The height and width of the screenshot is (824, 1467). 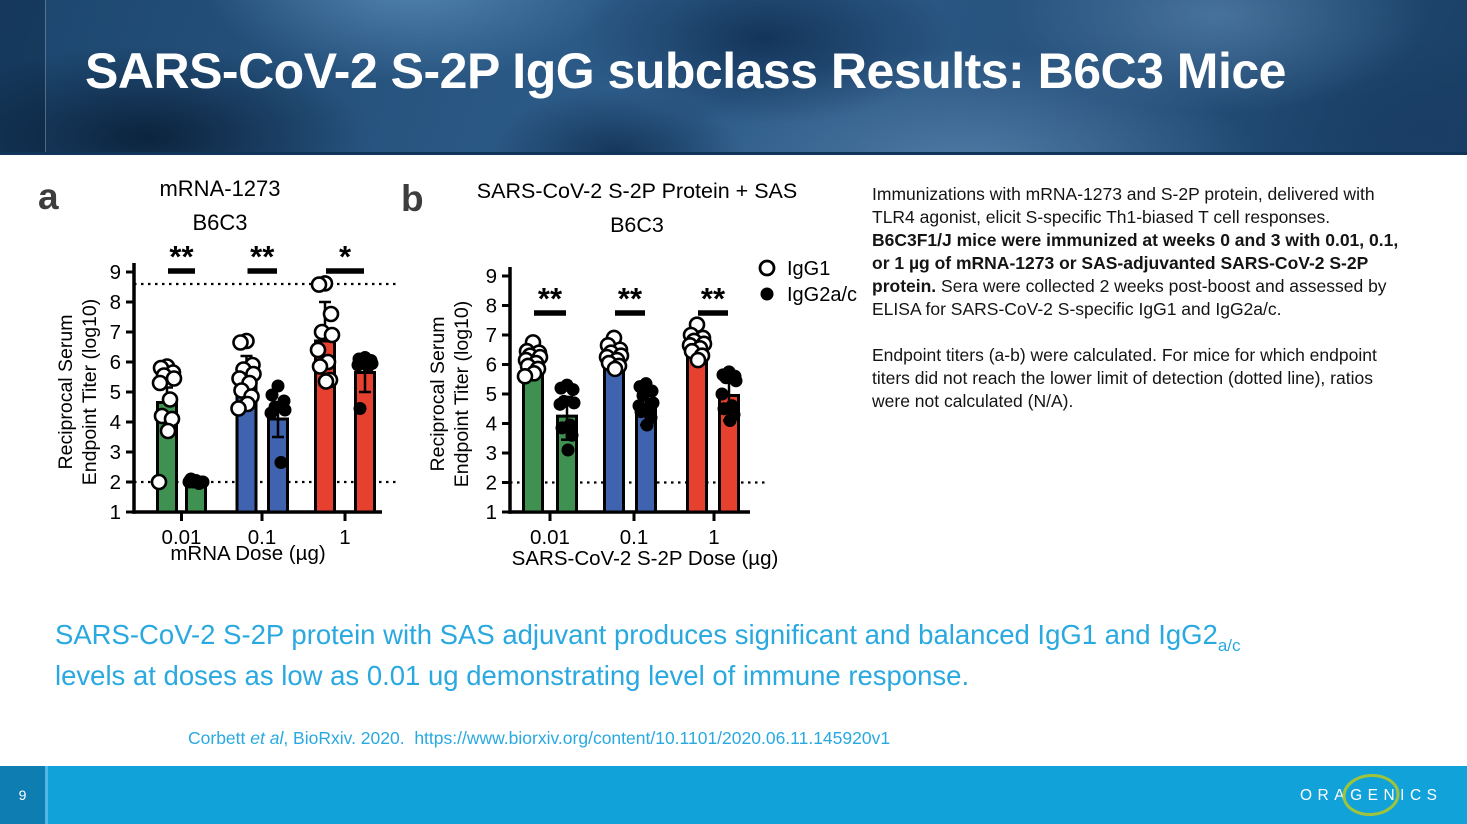 I want to click on oragenics-logo-text: ORAGENICS, so click(x=1371, y=795).